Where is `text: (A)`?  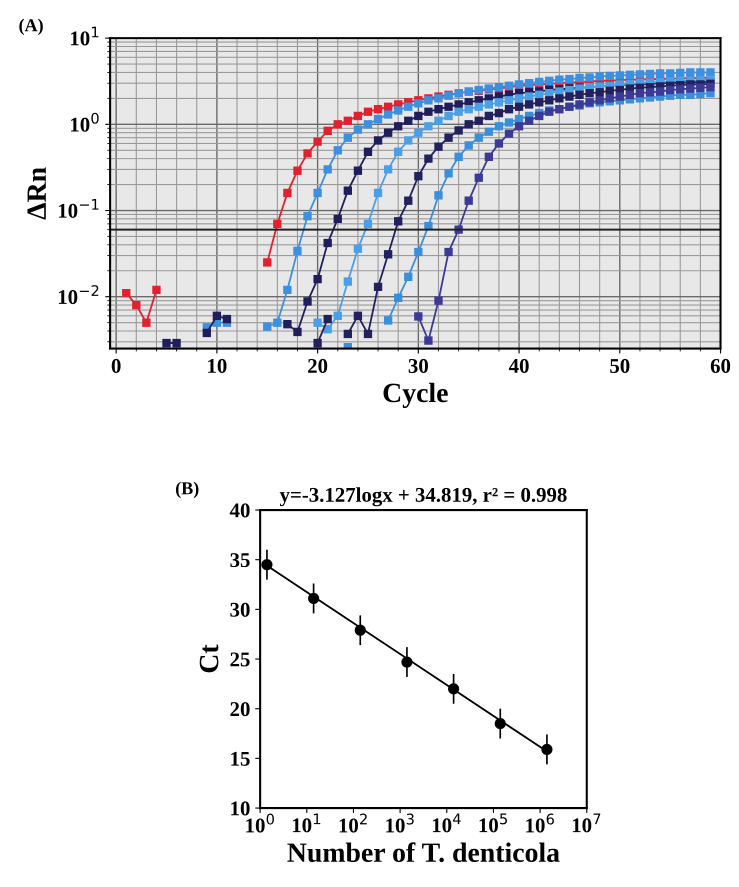 text: (A) is located at coordinates (31, 27).